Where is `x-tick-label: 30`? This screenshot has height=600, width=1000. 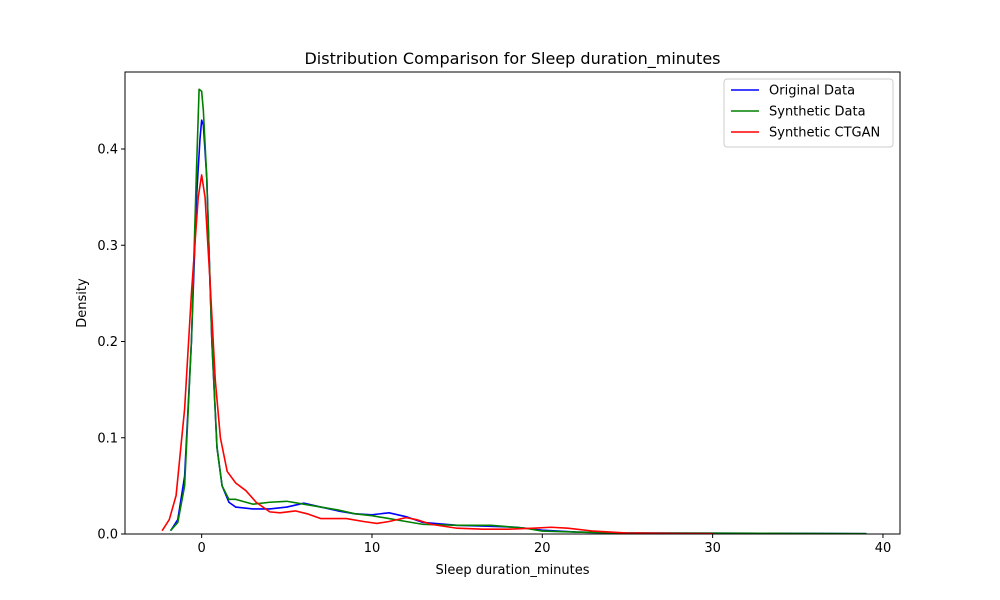 x-tick-label: 30 is located at coordinates (712, 548).